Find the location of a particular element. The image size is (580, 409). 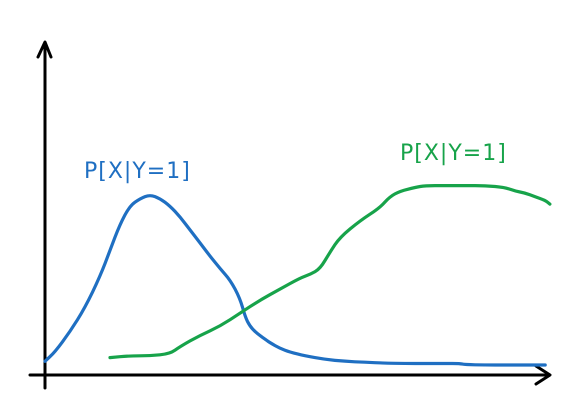

x-axis-arrowhead is located at coordinates (543, 375).